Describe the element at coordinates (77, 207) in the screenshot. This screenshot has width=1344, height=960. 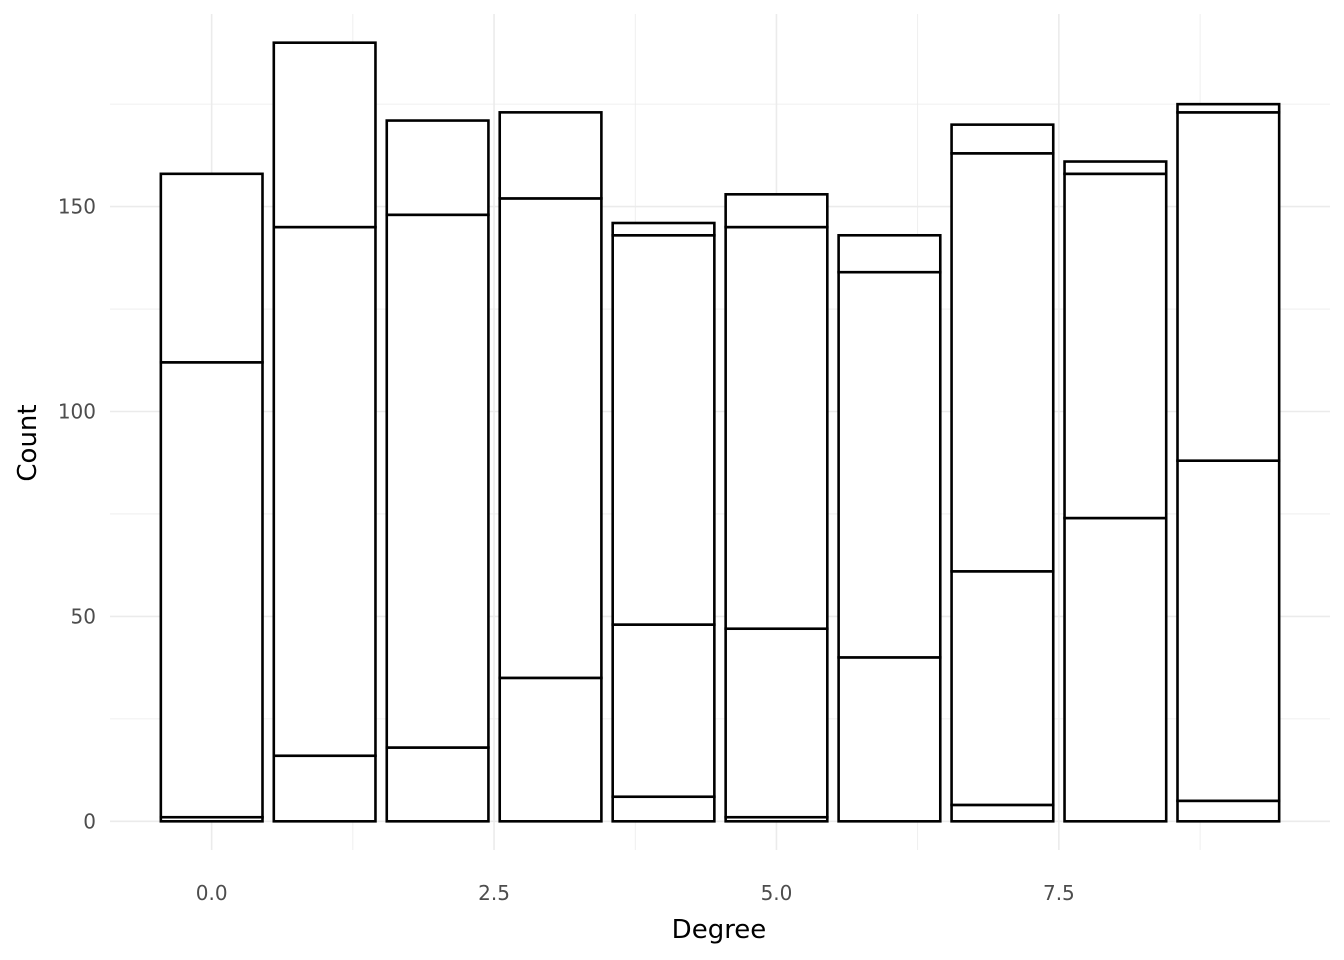
I see `y-tick-label: 150` at that location.